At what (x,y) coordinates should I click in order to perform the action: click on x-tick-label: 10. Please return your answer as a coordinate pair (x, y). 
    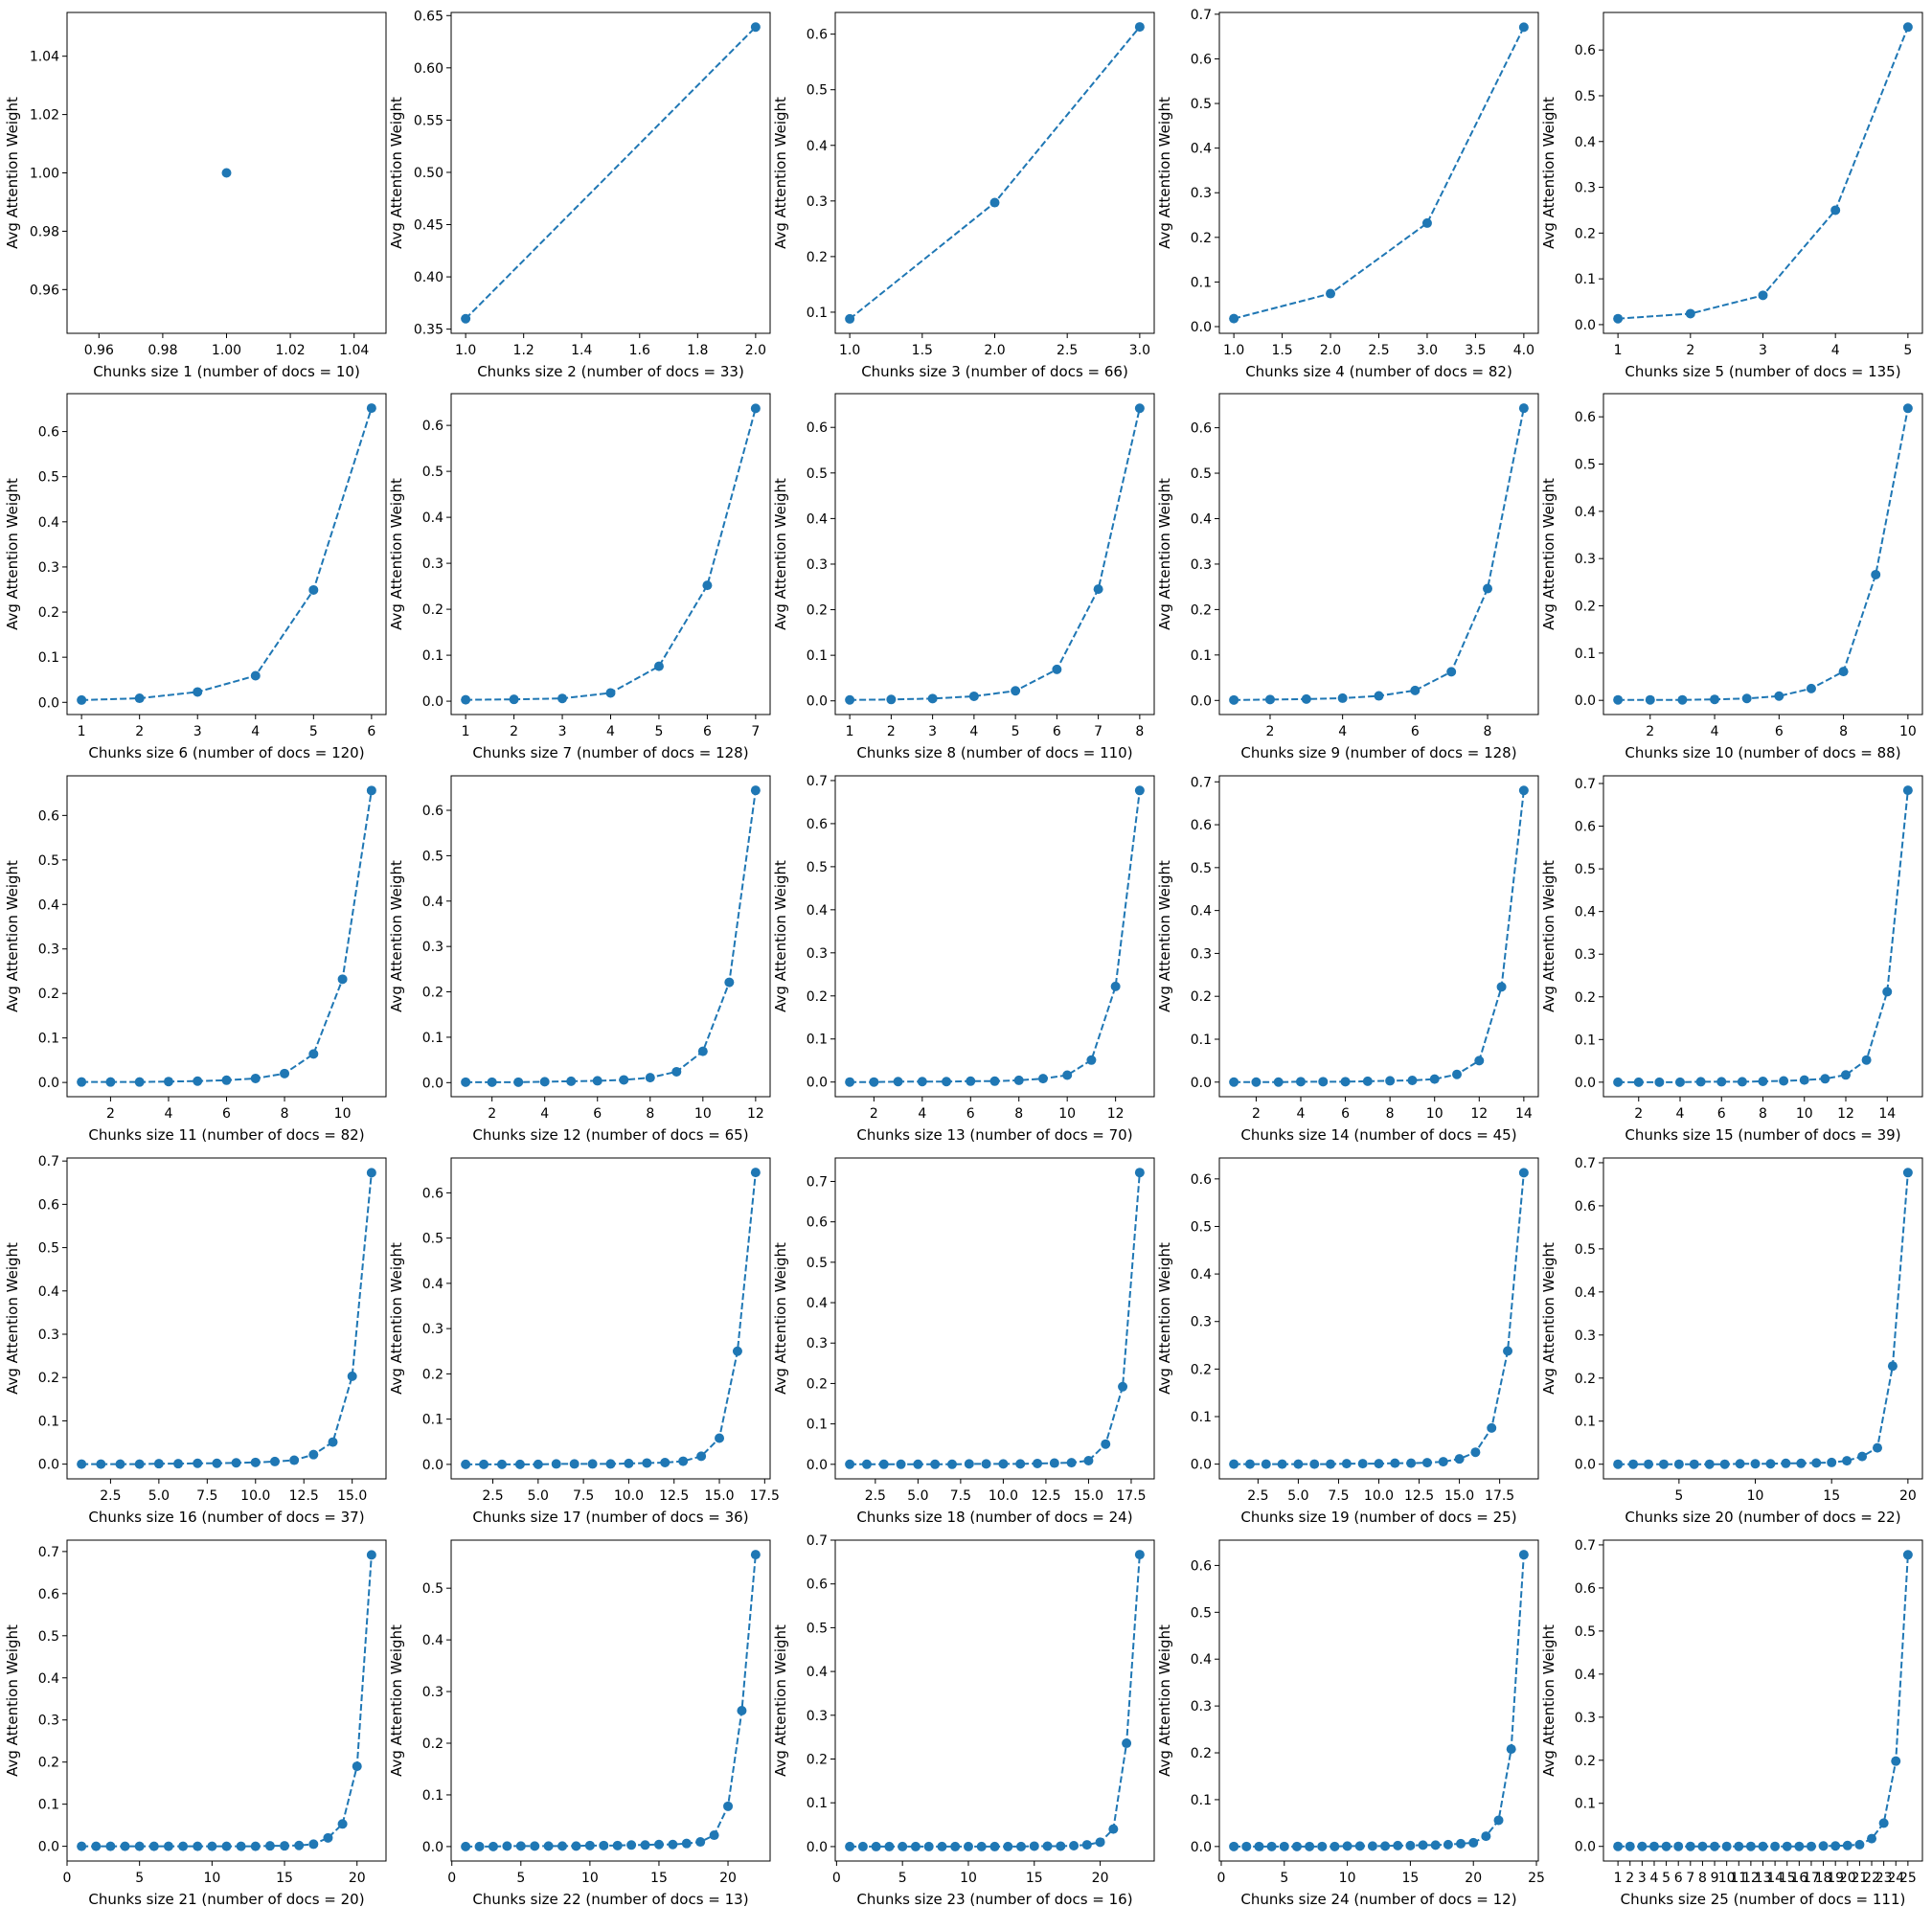
    Looking at the image, I should click on (1755, 1496).